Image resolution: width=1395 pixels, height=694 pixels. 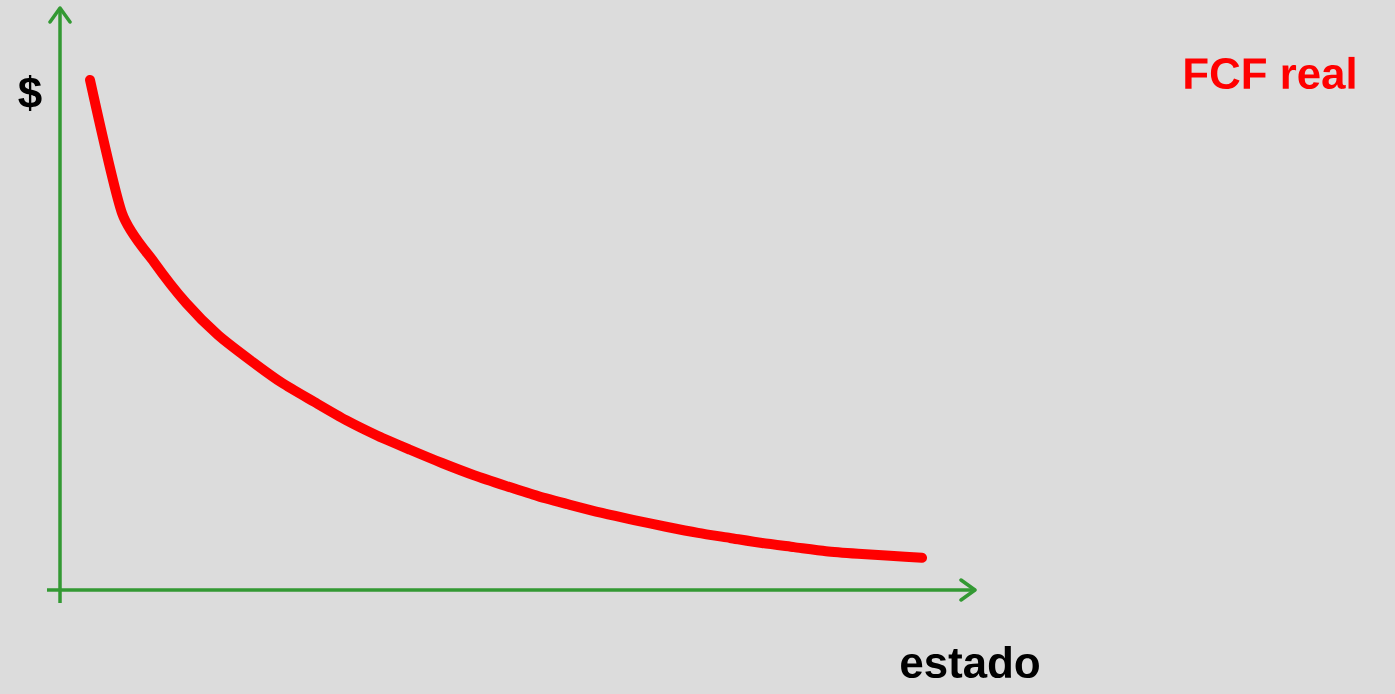 What do you see at coordinates (1270, 73) in the screenshot?
I see `text: FCF real` at bounding box center [1270, 73].